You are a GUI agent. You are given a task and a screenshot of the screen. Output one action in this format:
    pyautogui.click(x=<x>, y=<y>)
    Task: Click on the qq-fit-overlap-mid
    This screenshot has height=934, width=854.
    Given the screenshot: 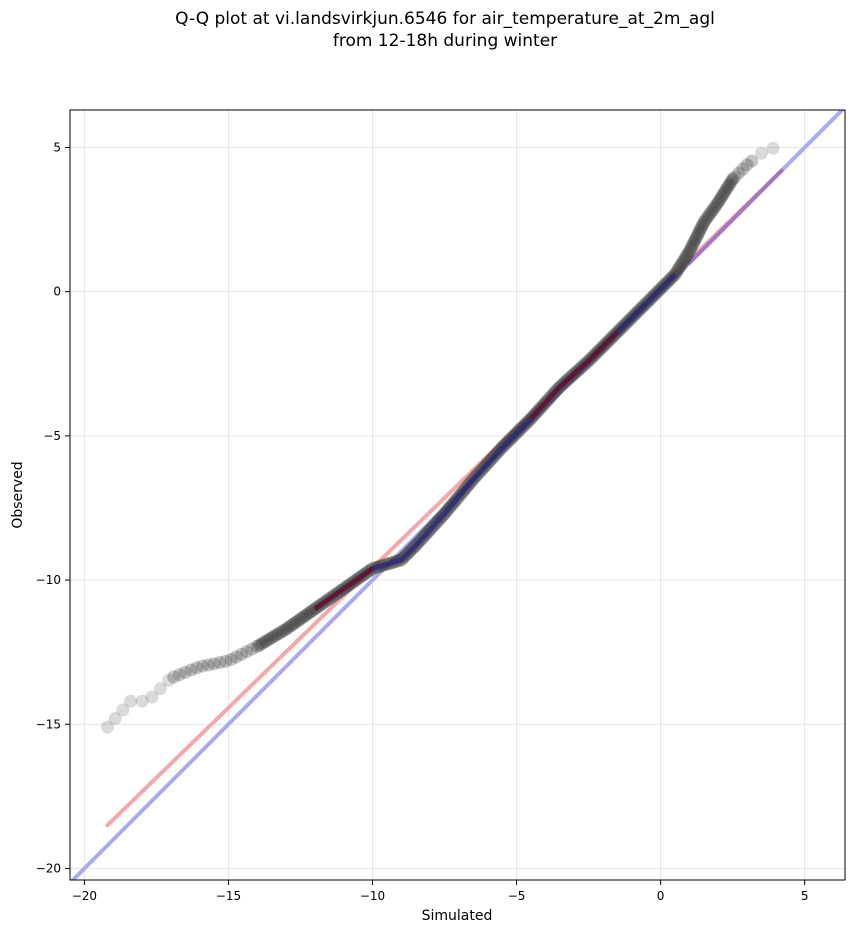 What is the action you would take?
    pyautogui.click(x=574, y=375)
    